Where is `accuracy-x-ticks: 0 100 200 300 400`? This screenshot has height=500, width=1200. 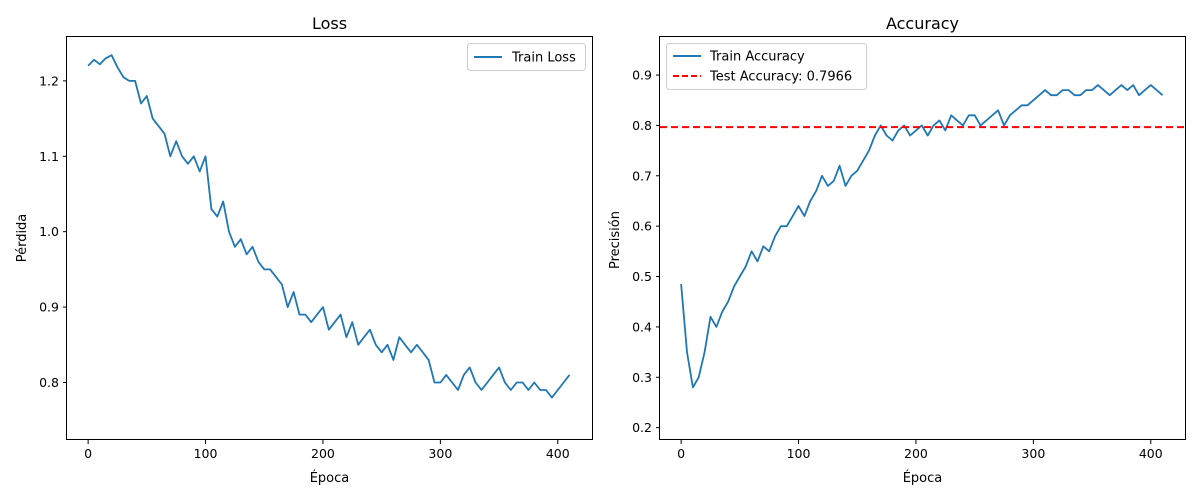
accuracy-x-ticks: 0 100 200 300 400 is located at coordinates (920, 450).